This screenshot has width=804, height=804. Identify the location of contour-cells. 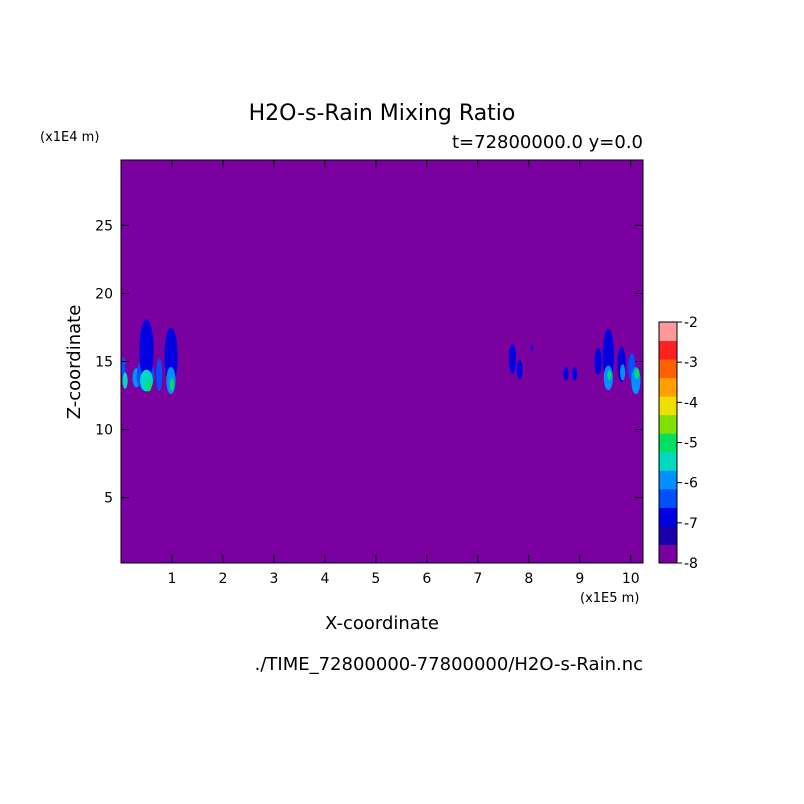
(381, 357).